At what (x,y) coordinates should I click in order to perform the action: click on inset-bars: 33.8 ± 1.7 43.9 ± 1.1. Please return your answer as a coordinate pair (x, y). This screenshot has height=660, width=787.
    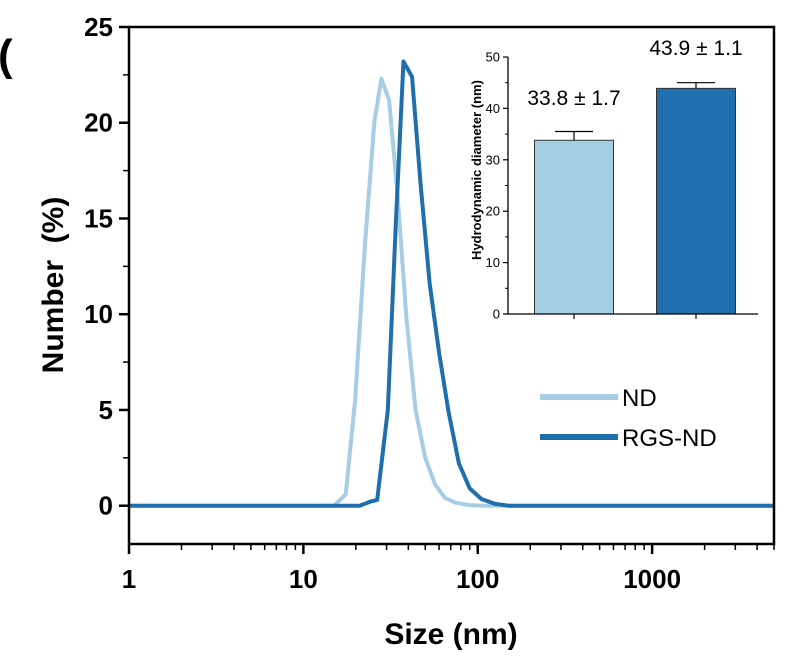
    Looking at the image, I should click on (635, 176).